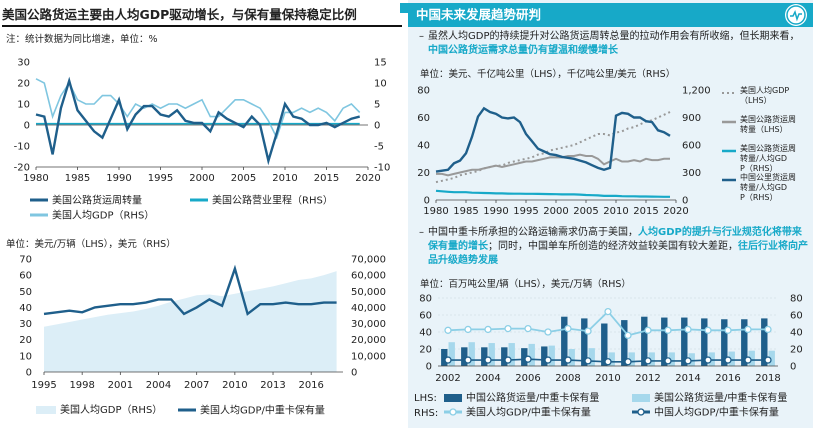 This screenshot has height=428, width=813. What do you see at coordinates (234, 385) in the screenshot?
I see `chart2-xtick-label: 2010` at bounding box center [234, 385].